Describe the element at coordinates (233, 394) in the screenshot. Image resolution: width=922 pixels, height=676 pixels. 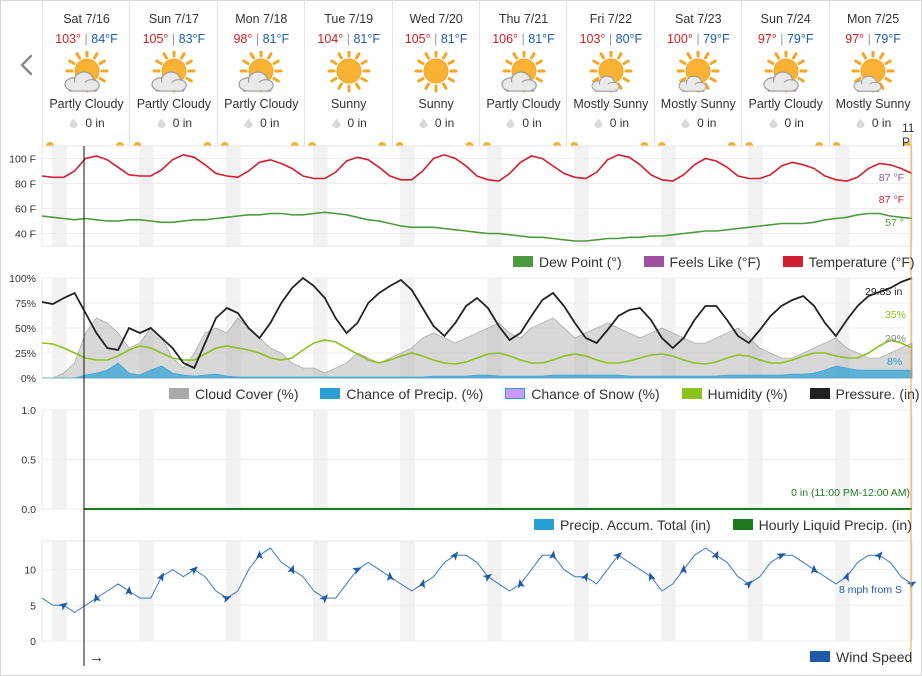
I see `legend-cloud-cover: Cloud Cover (%)` at that location.